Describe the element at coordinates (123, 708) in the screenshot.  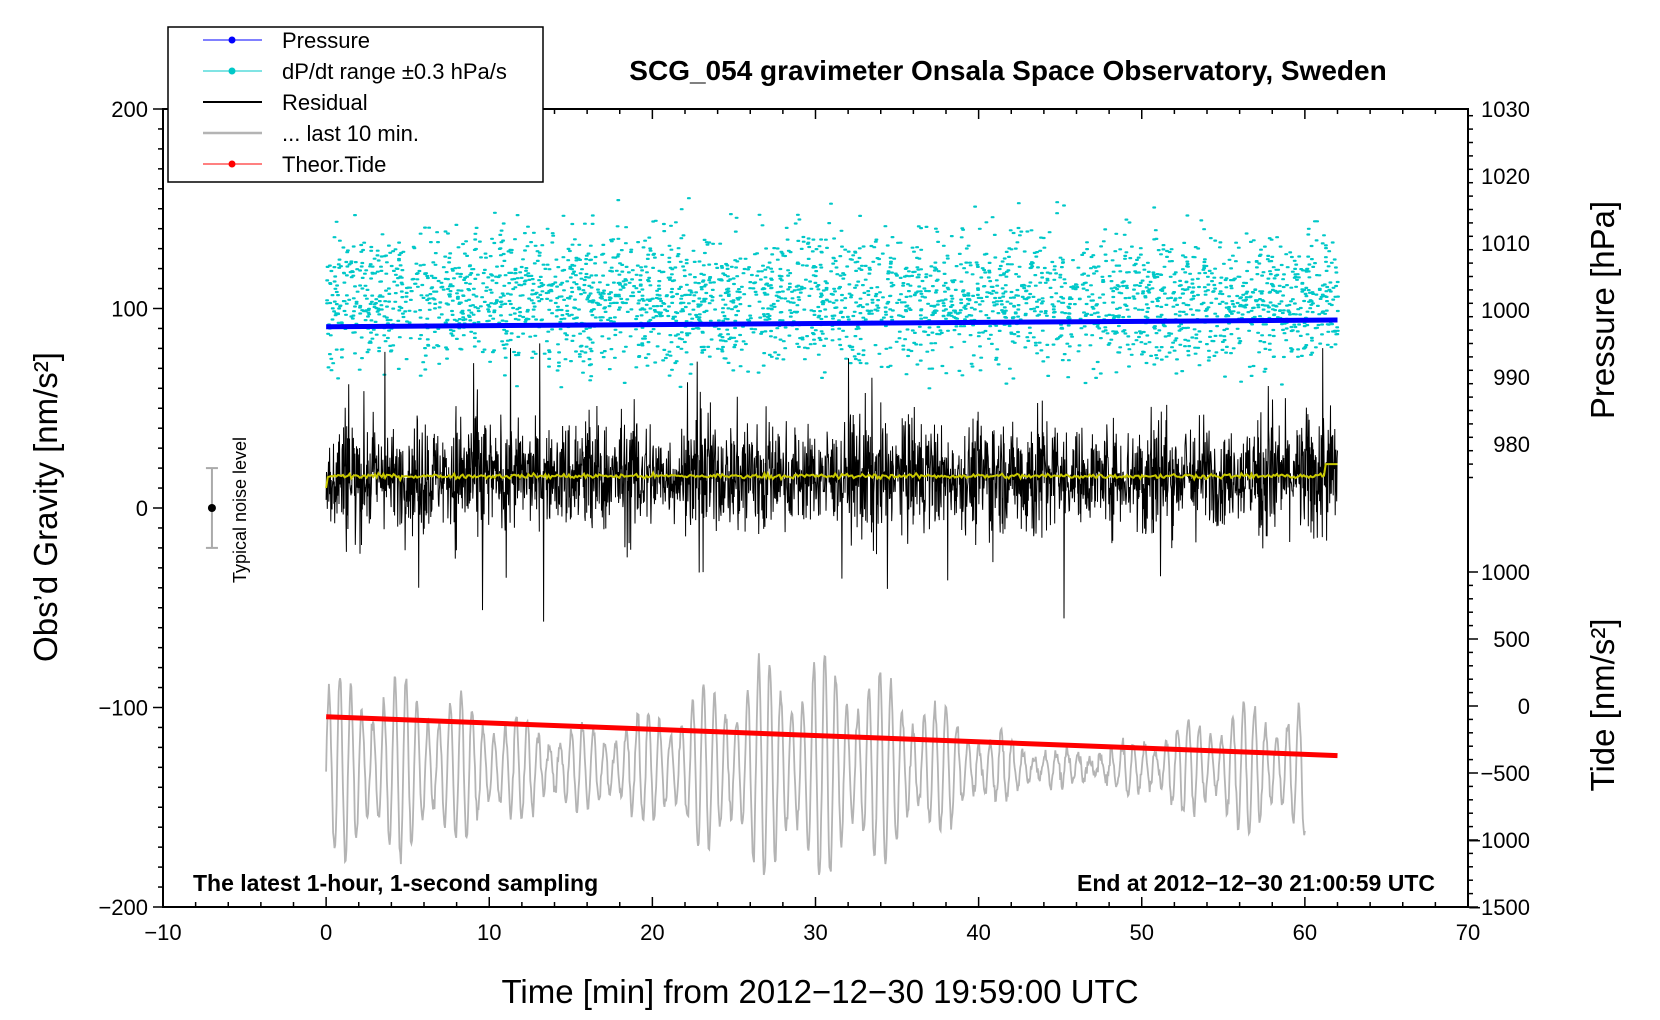
I see `y-tick-label-left: −100` at that location.